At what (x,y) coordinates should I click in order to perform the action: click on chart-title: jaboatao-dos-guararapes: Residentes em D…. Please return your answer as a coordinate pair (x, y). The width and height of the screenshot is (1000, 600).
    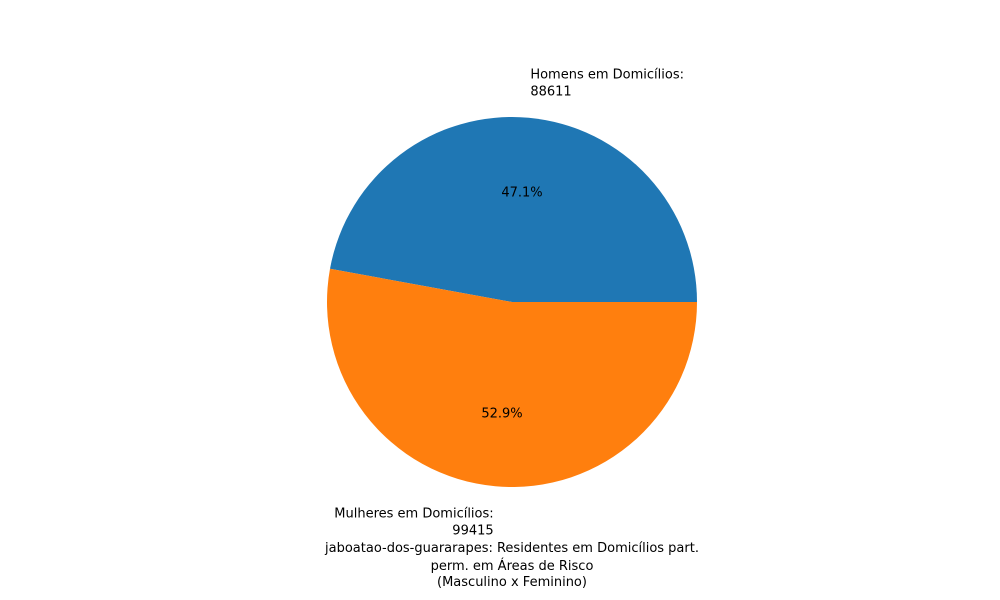
    Looking at the image, I should click on (511, 565).